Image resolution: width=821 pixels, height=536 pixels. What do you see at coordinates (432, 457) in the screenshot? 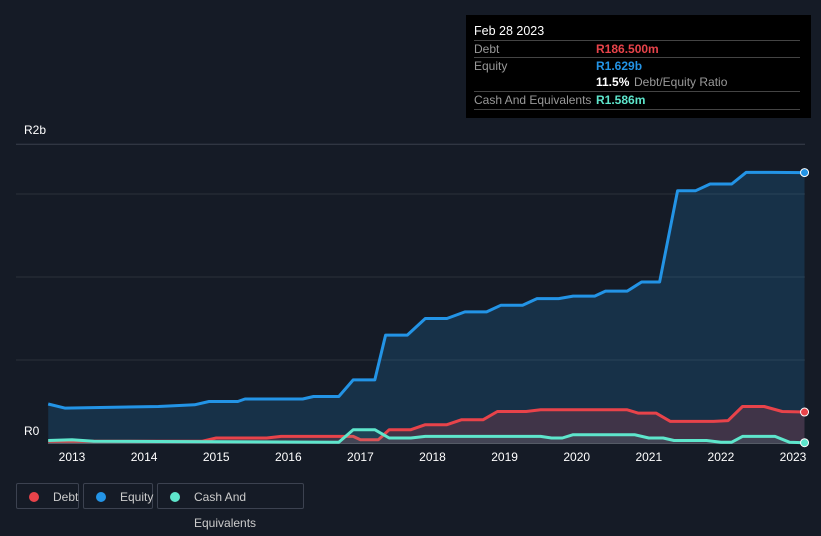
I see `x-tick-label: 2018` at bounding box center [432, 457].